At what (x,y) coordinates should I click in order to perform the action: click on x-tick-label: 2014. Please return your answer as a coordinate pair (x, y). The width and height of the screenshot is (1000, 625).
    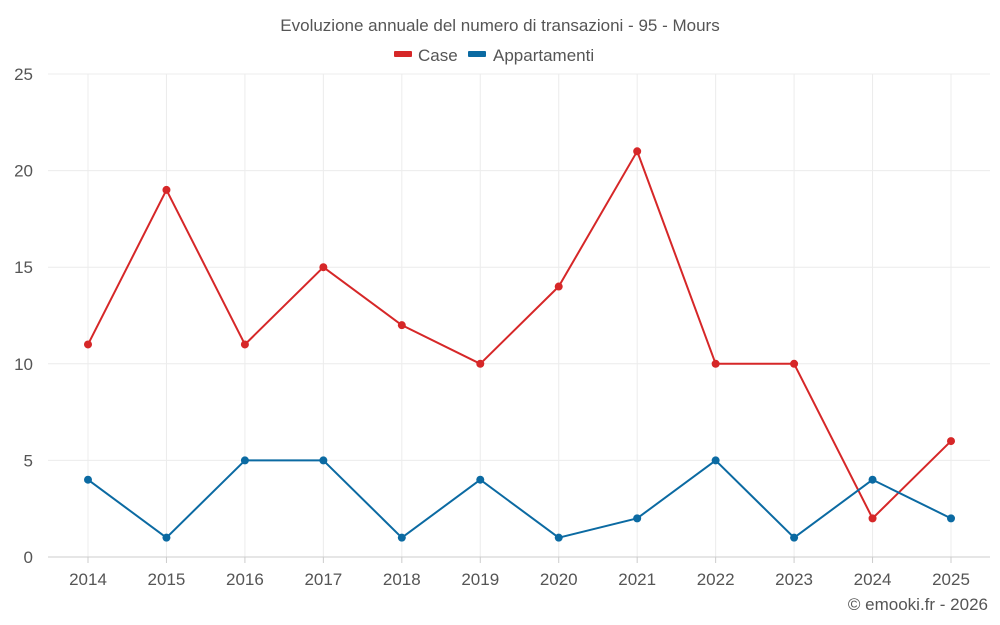
    Looking at the image, I should click on (88, 579).